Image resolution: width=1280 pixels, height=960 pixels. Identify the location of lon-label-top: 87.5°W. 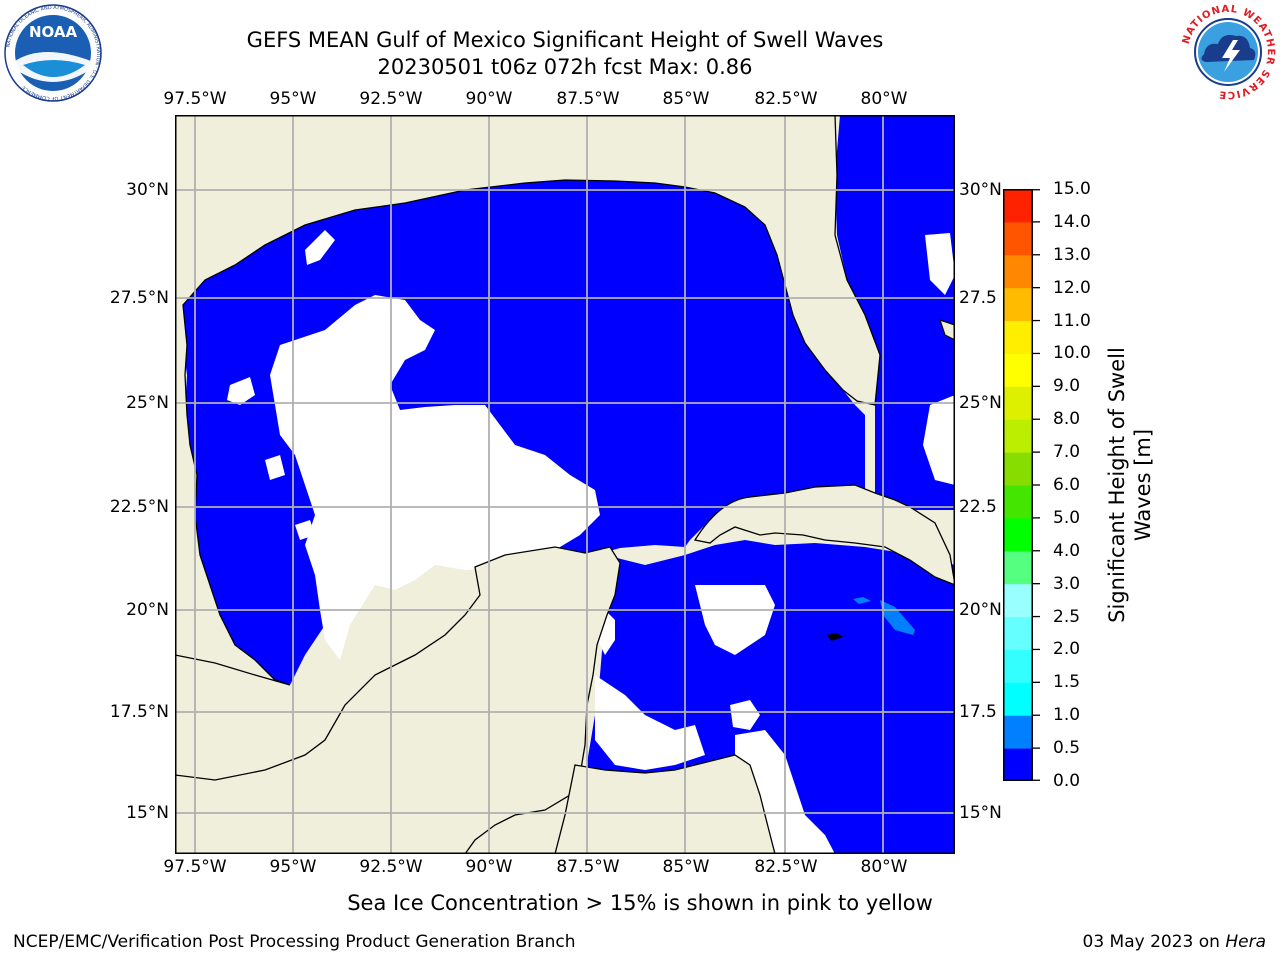
(588, 99).